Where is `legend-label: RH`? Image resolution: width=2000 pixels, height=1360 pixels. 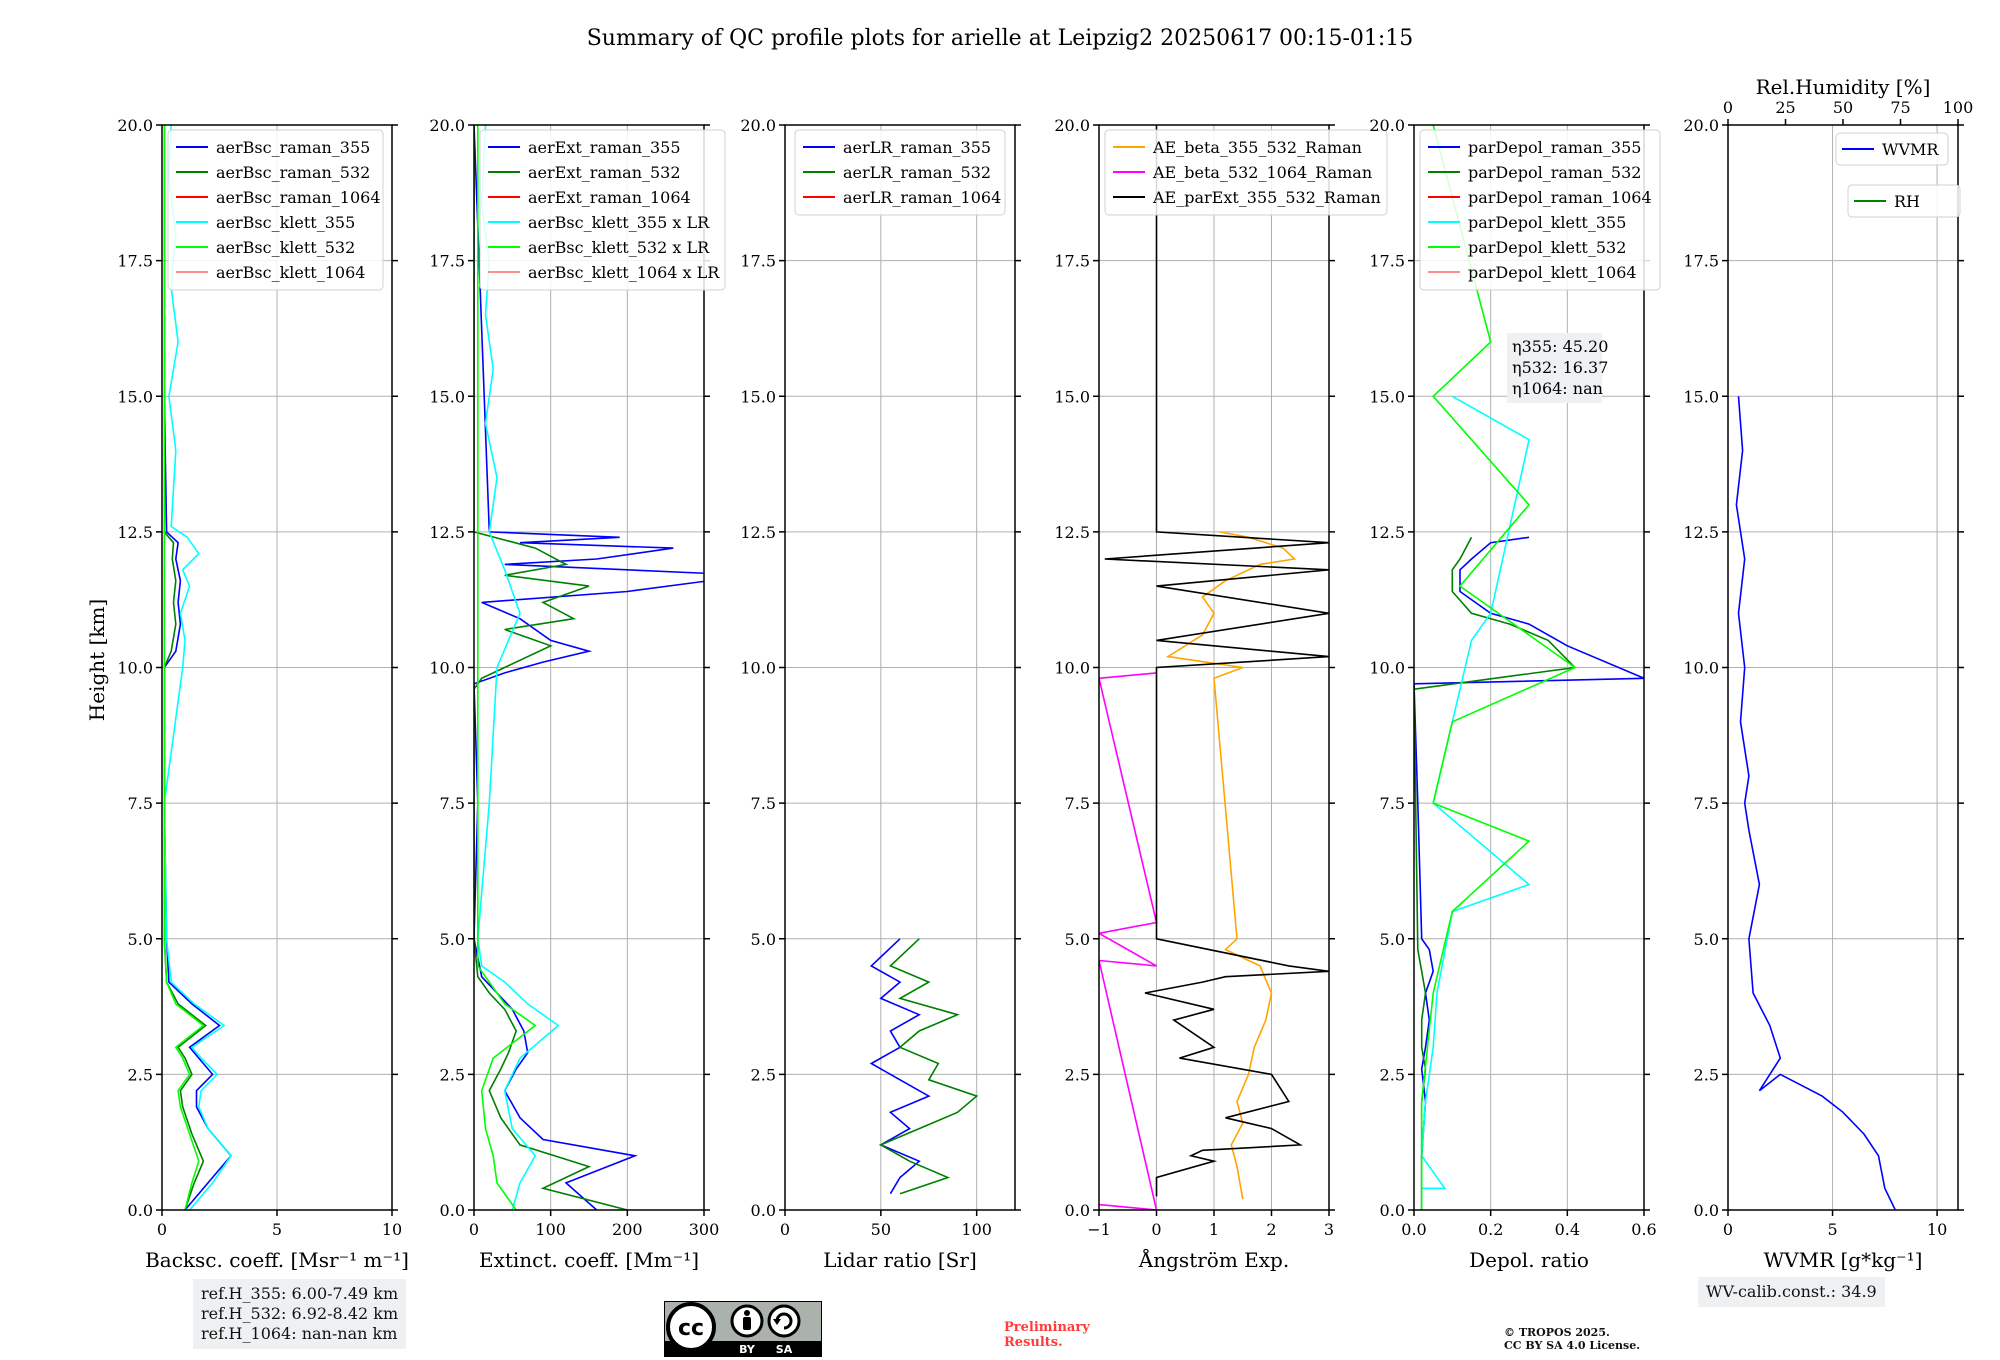
legend-label: RH is located at coordinates (1907, 201).